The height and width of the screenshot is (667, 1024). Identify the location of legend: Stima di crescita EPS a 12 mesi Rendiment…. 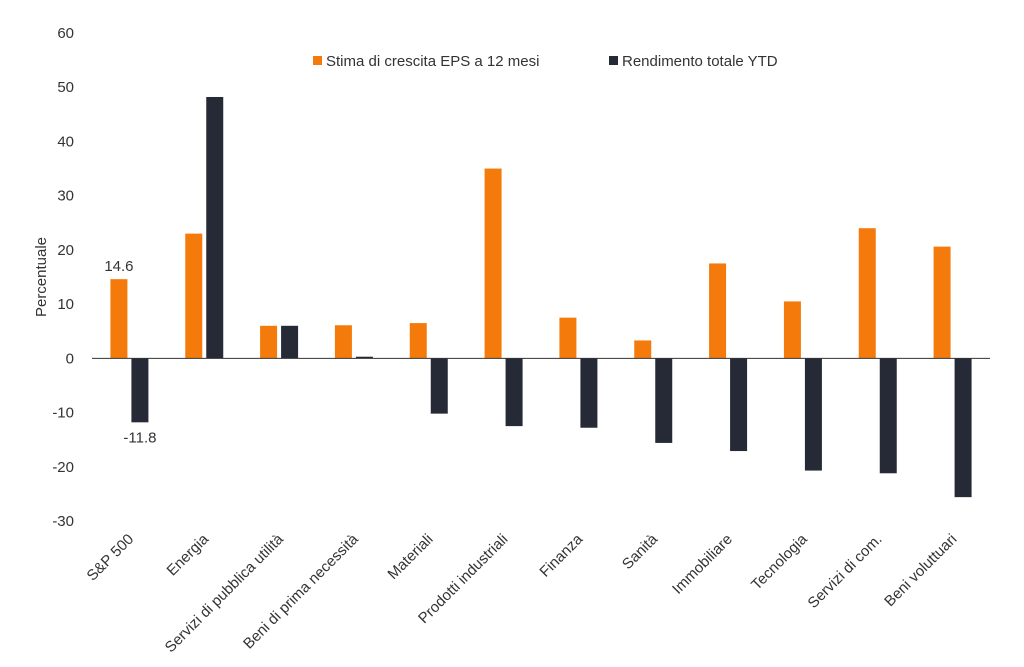
(545, 61).